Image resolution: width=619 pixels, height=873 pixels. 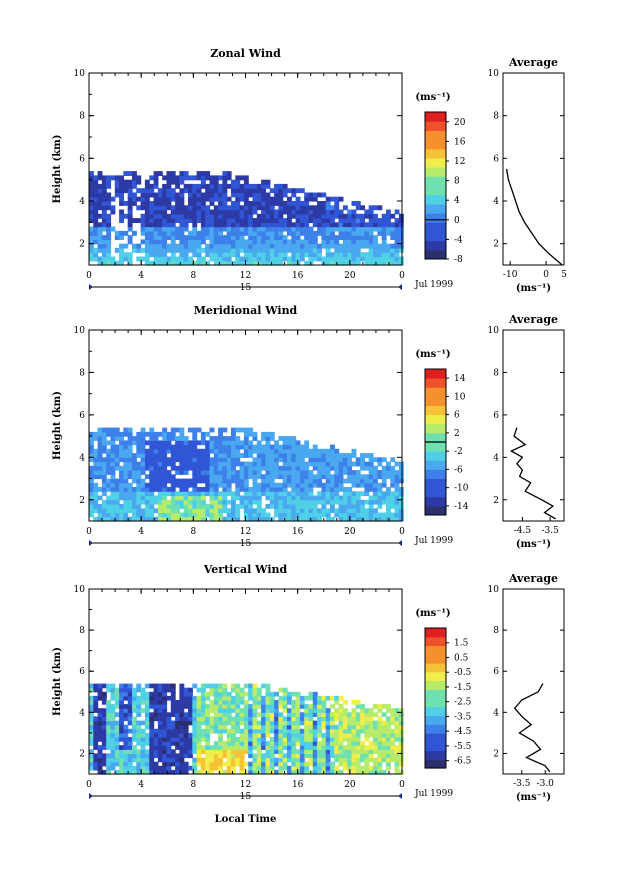 I want to click on panel-3-profile-y-tick-label: 2, so click(x=496, y=754).